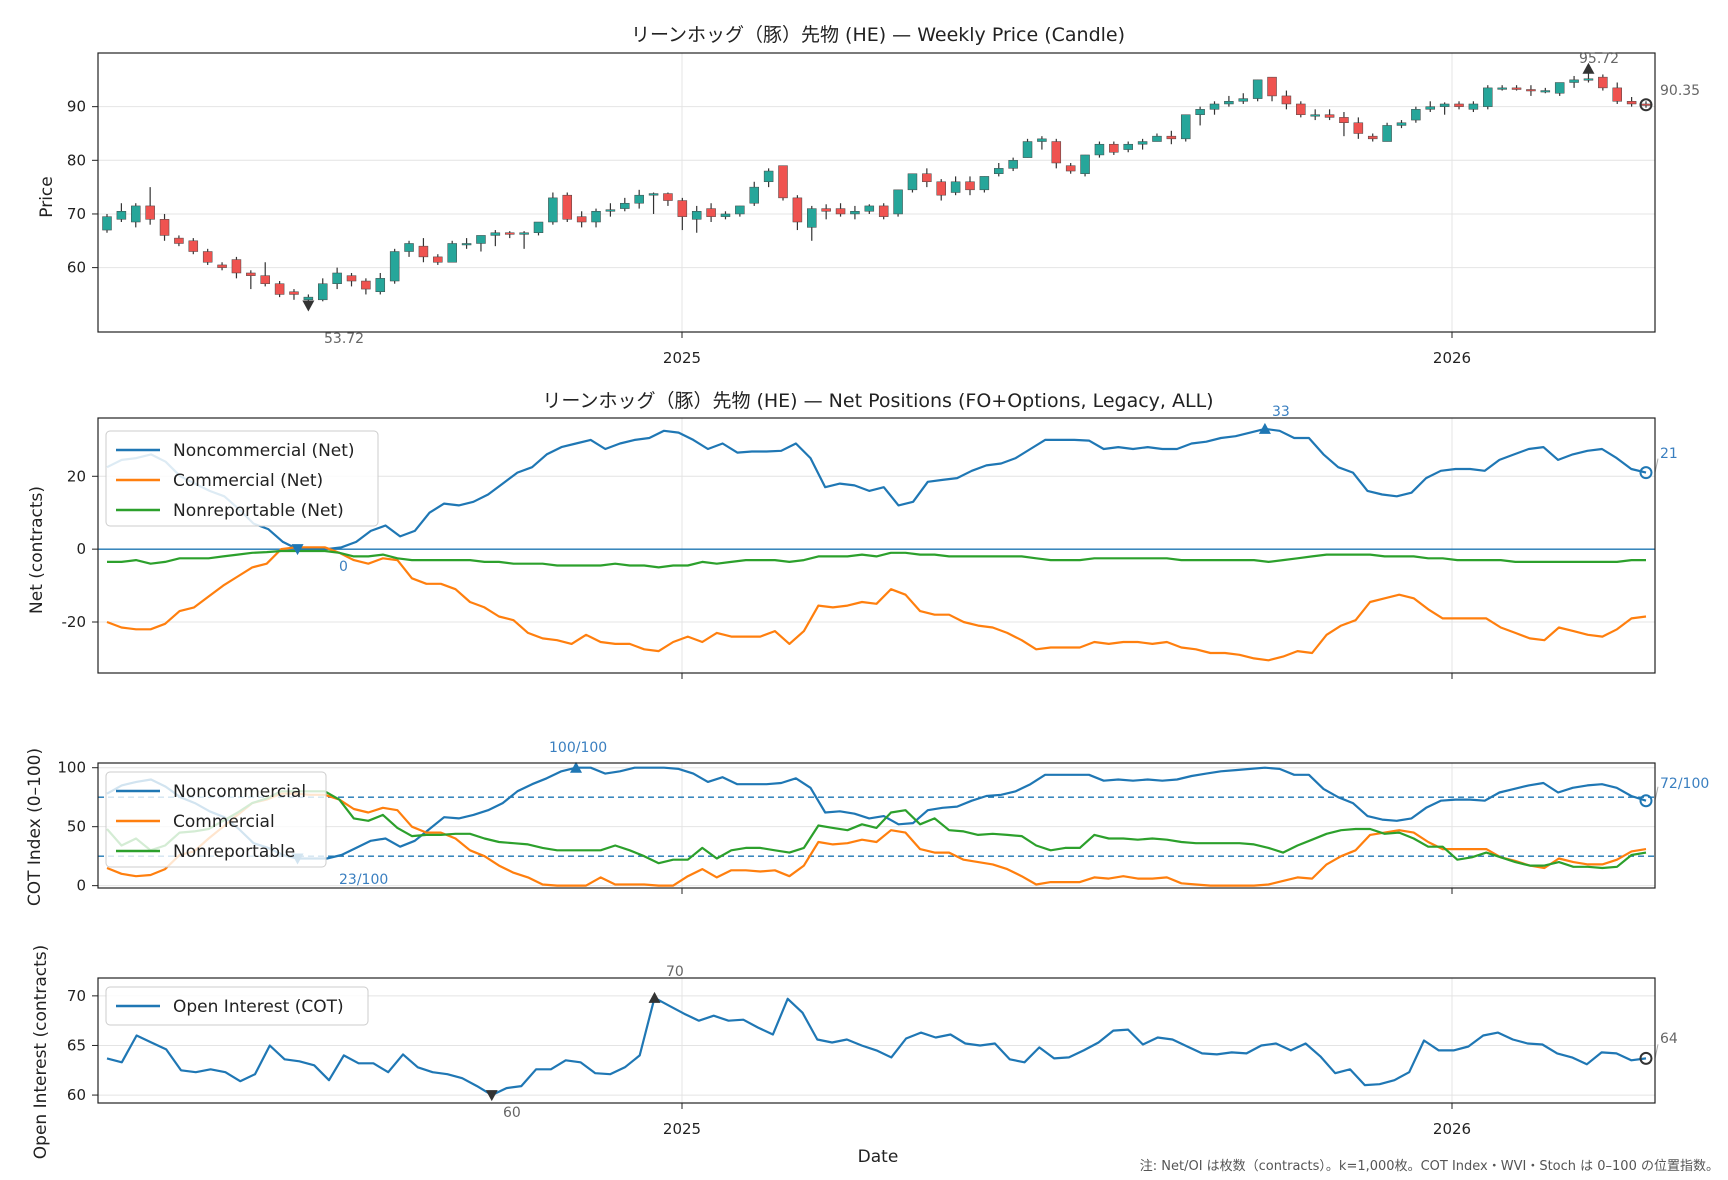  Describe the element at coordinates (35, 827) in the screenshot. I see `cot-ylabel: COT Index (0–100)` at that location.